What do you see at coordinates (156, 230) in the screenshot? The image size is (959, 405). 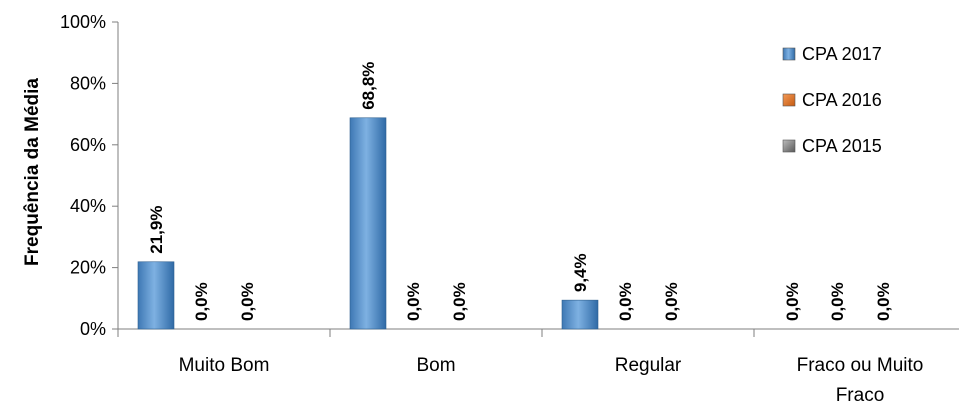 I see `data-label: 21,9%` at bounding box center [156, 230].